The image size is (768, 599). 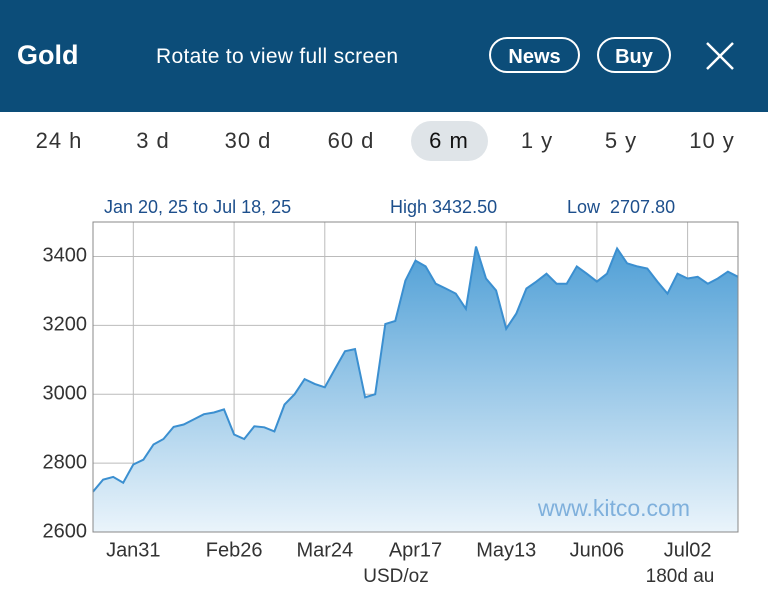 I want to click on close-button, so click(x=720, y=56).